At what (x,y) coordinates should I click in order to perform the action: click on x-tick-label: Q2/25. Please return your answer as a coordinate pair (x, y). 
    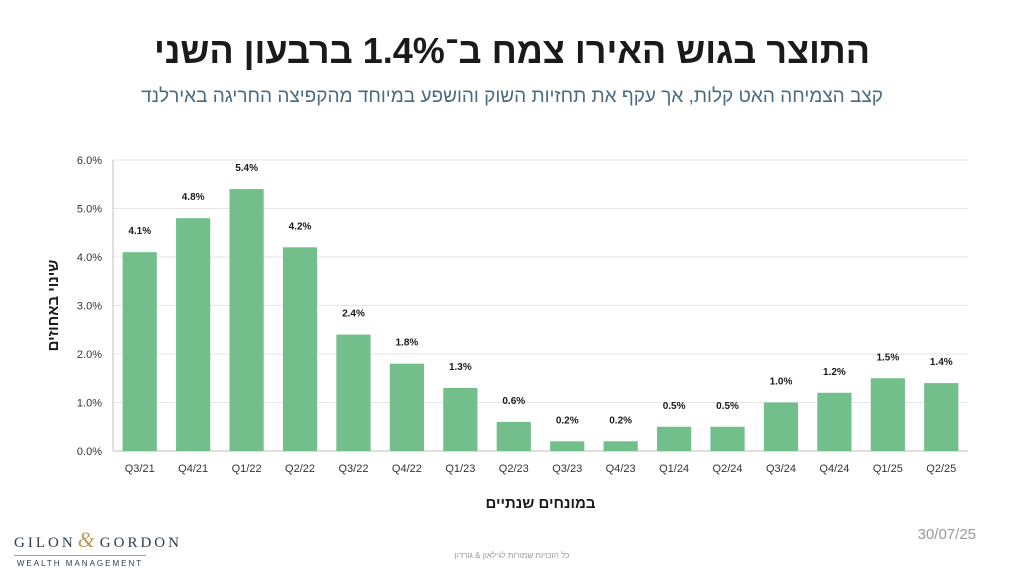
    Looking at the image, I should click on (941, 469).